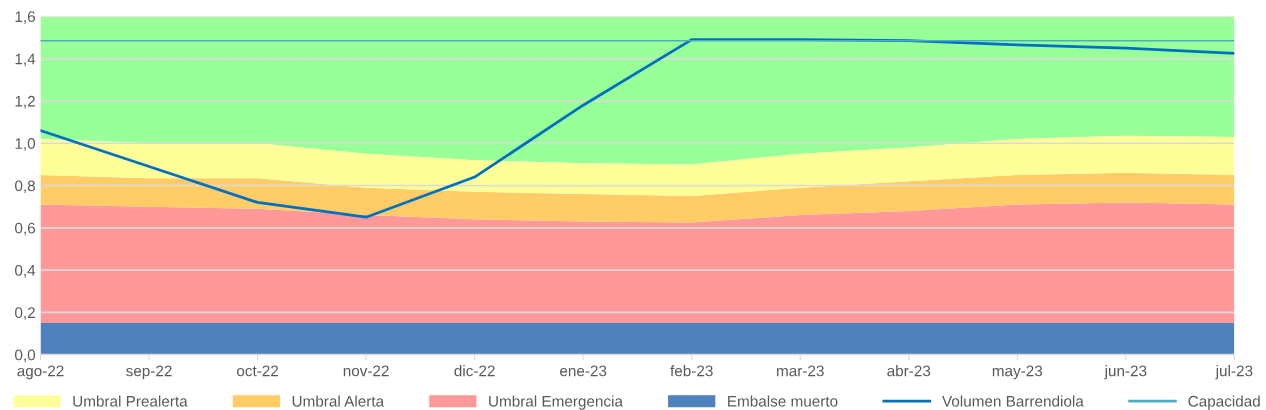 This screenshot has height=410, width=1266. Describe the element at coordinates (149, 372) in the screenshot. I see `x-tick-label: sep-22` at that location.